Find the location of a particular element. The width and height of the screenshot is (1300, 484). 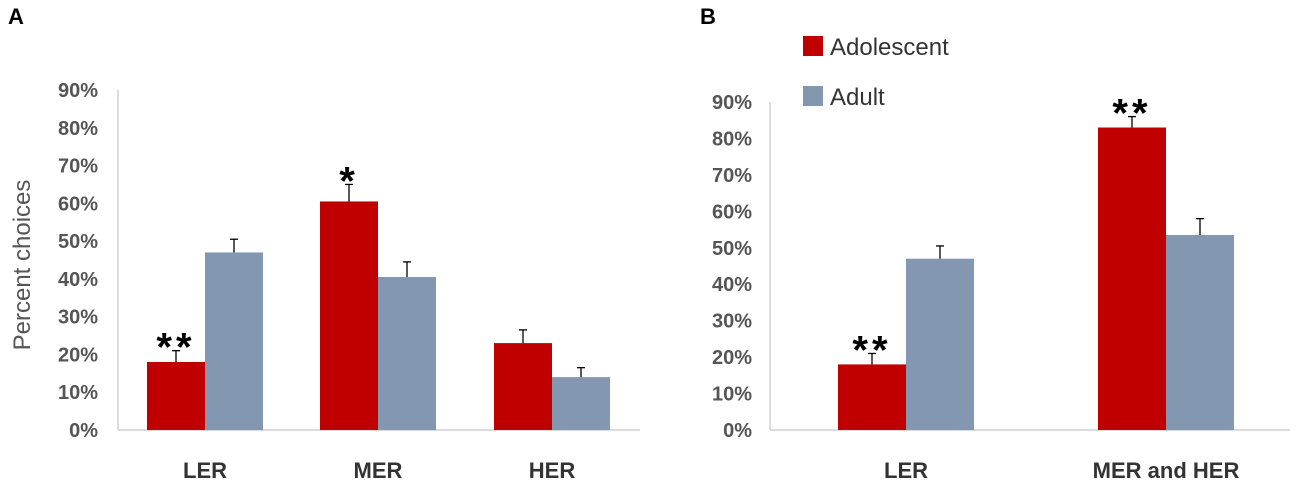

legend-swatch-adult is located at coordinates (813, 96).